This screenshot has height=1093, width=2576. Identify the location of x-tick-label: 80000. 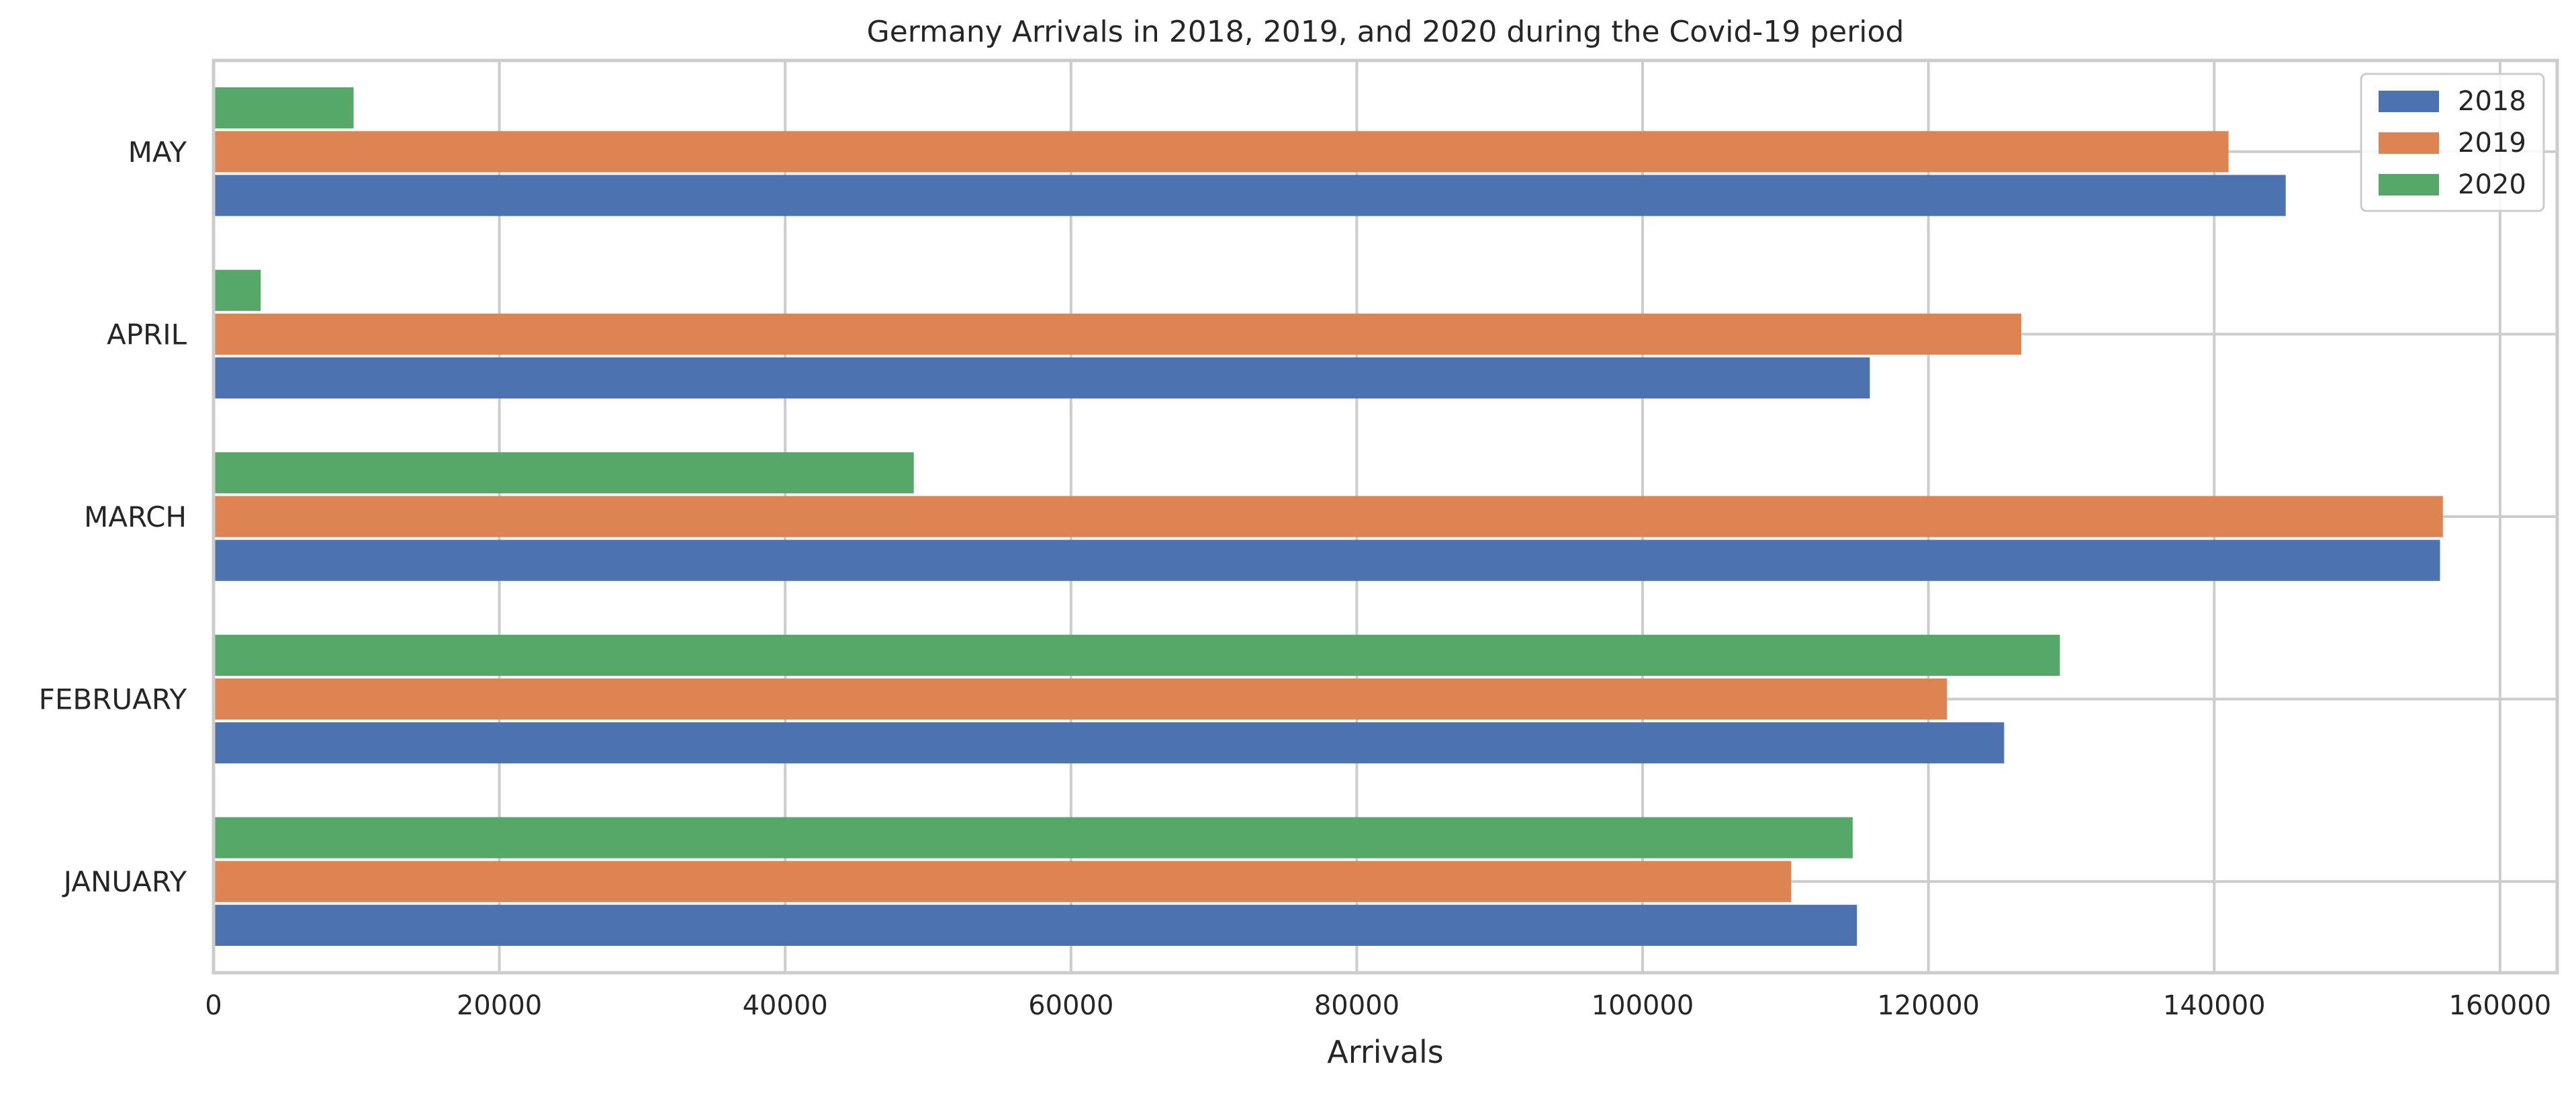
(1356, 1005).